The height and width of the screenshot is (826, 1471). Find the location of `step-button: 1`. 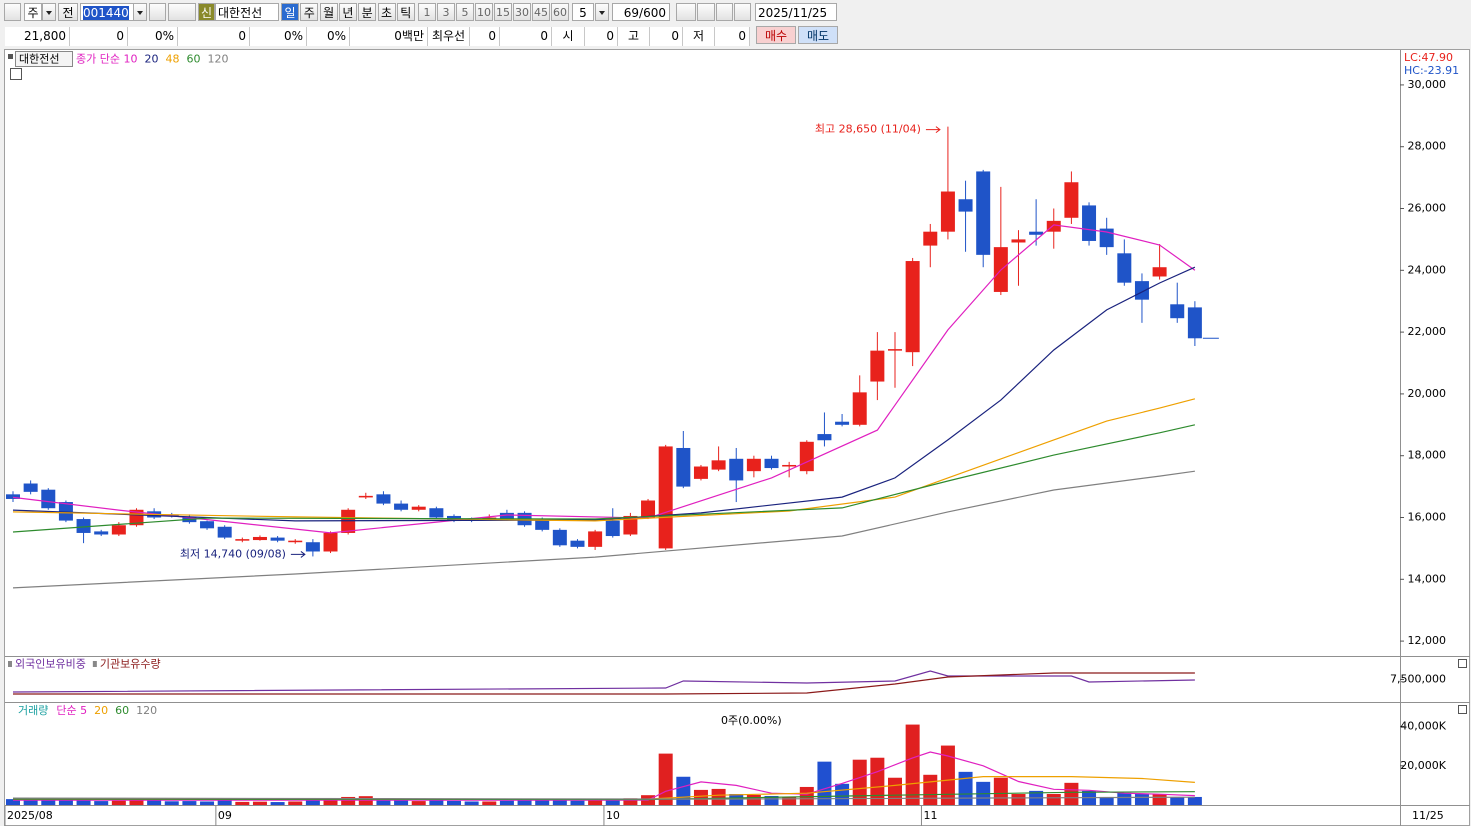

step-button: 1 is located at coordinates (427, 12).